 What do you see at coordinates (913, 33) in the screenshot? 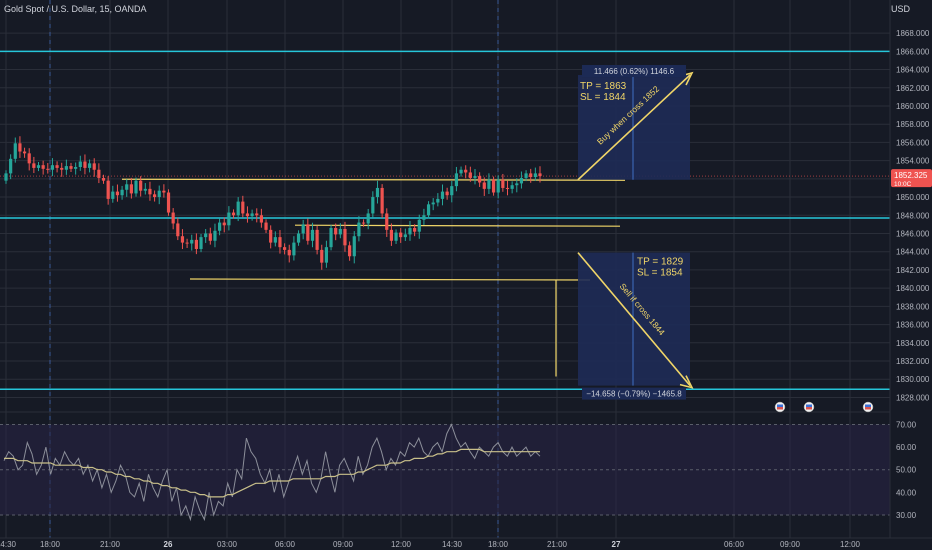
I see `price-tick-label: 1868.000` at bounding box center [913, 33].